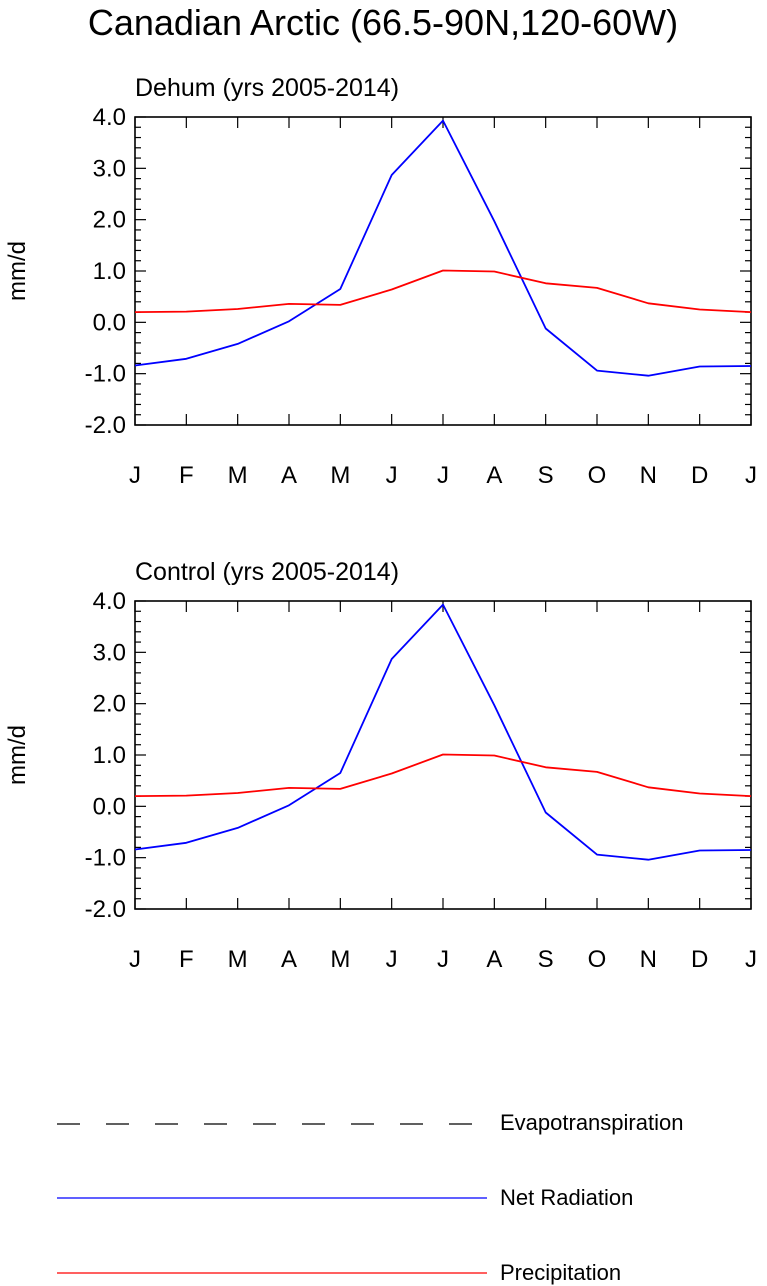 This screenshot has height=1286, width=767. I want to click on panel-title-control: Control (yrs 2005-2014), so click(267, 572).